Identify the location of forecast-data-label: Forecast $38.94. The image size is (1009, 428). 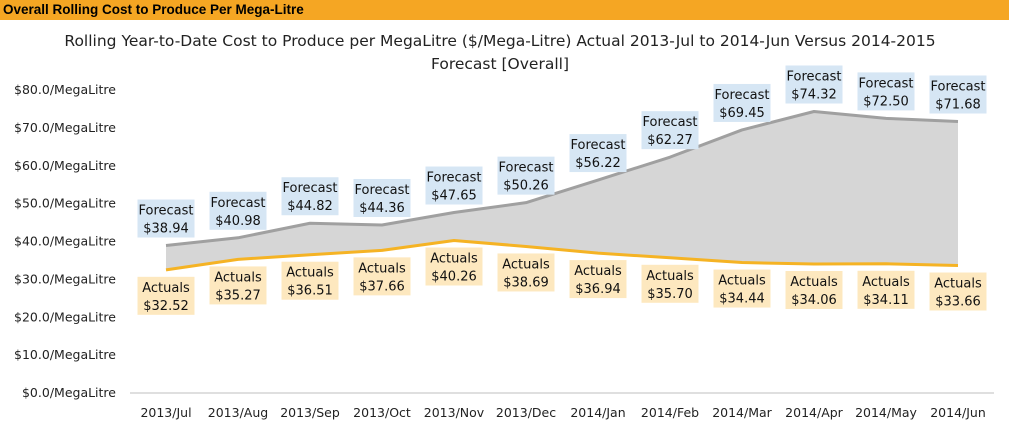
(166, 218).